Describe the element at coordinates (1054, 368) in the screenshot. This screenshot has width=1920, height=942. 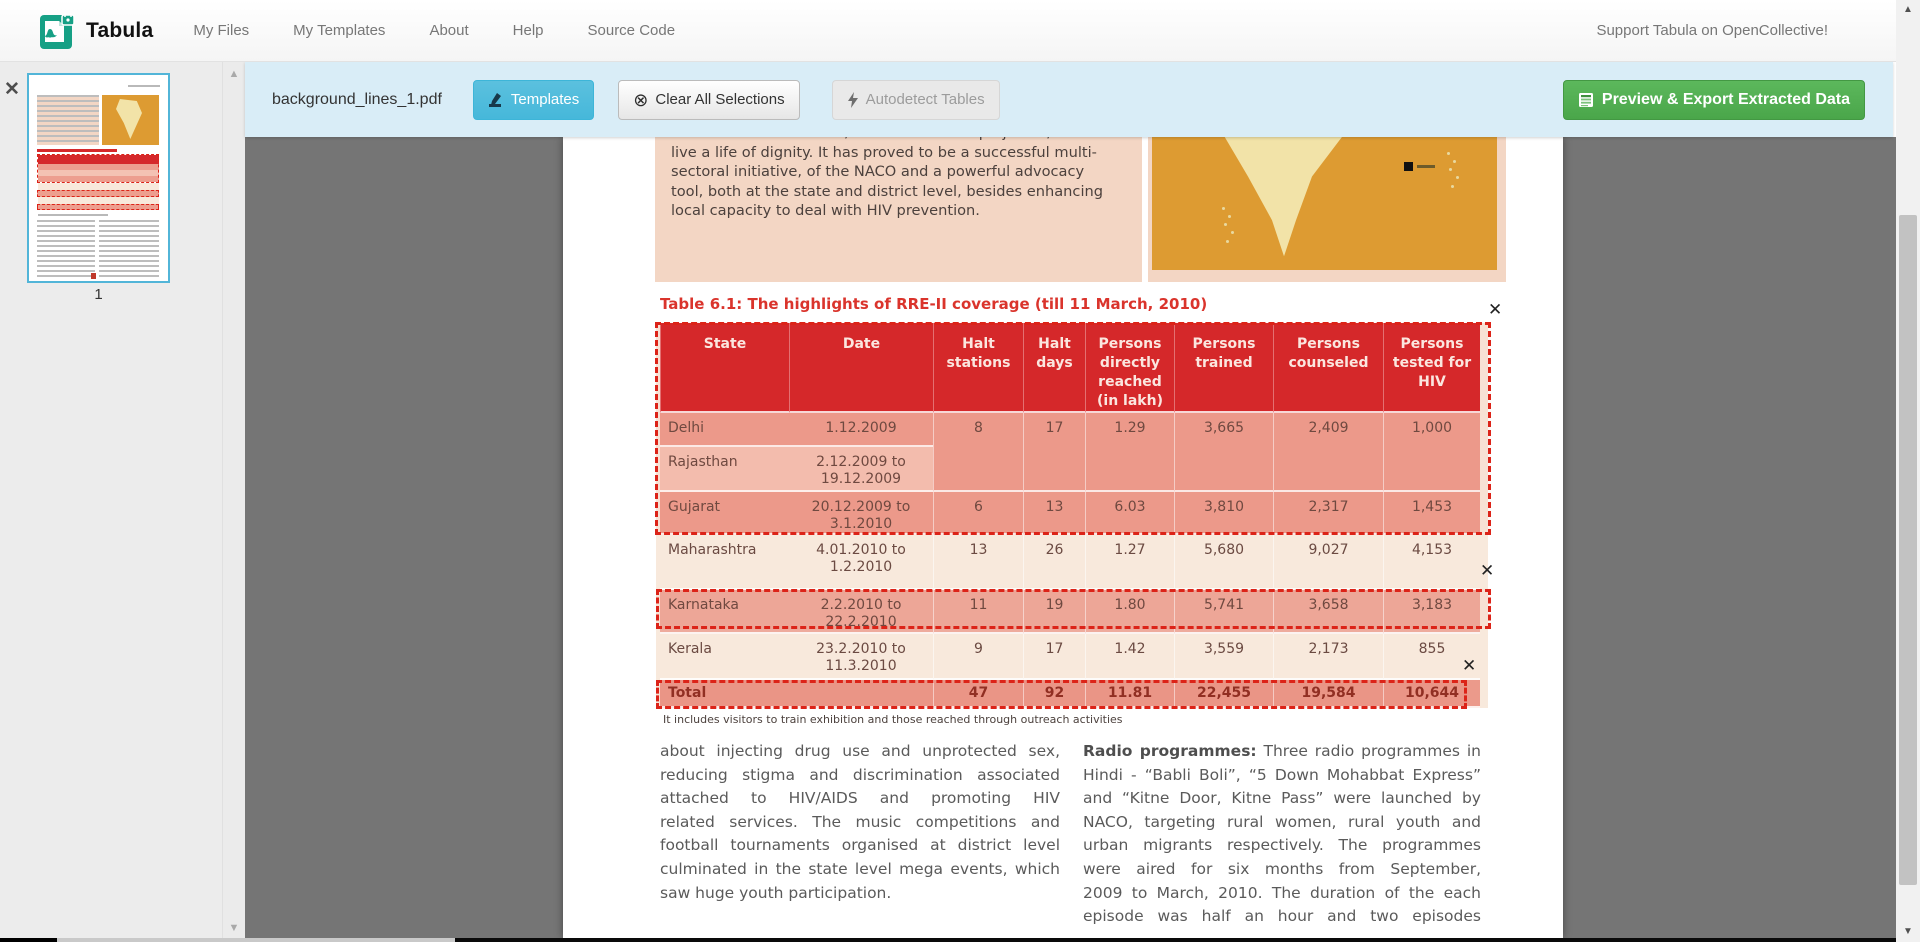
I see `col-header-halt-days: Halt days` at that location.